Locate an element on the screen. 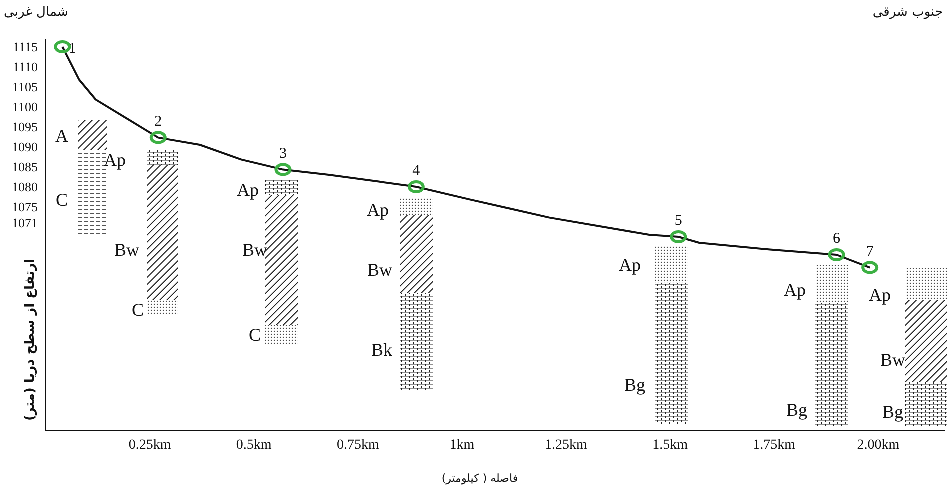 Image resolution: width=947 pixels, height=490 pixels. annotation: 5 is located at coordinates (678, 221).